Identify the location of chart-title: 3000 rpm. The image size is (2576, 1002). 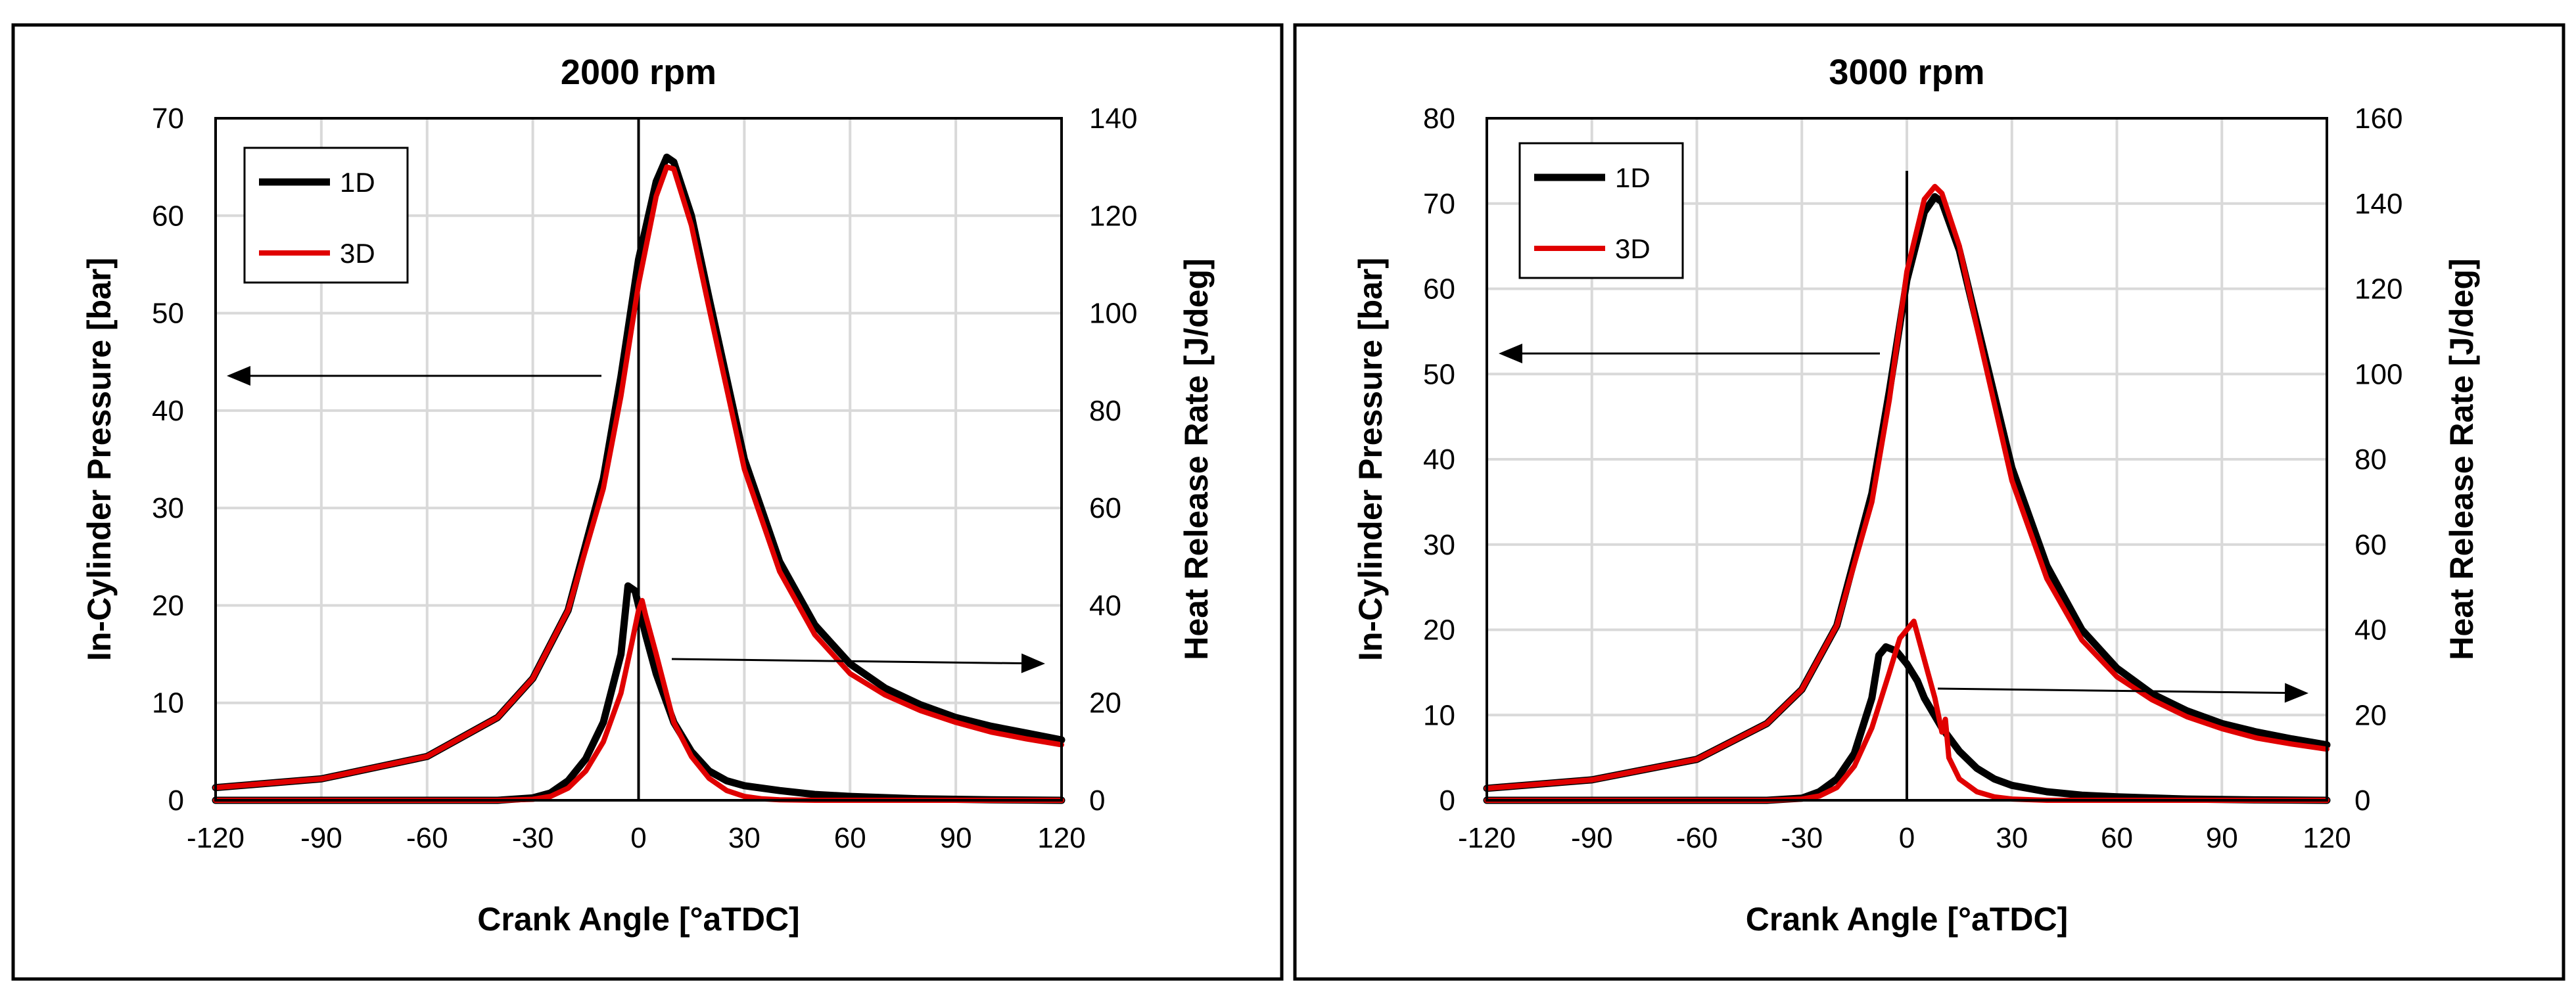
(1907, 72).